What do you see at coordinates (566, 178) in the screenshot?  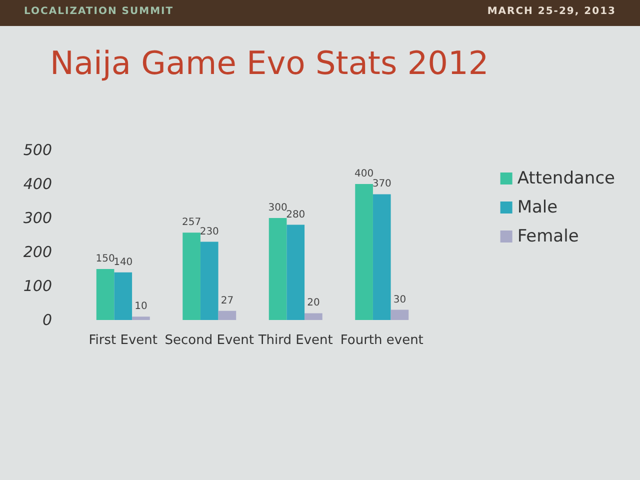 I see `legend-label: Attendance` at bounding box center [566, 178].